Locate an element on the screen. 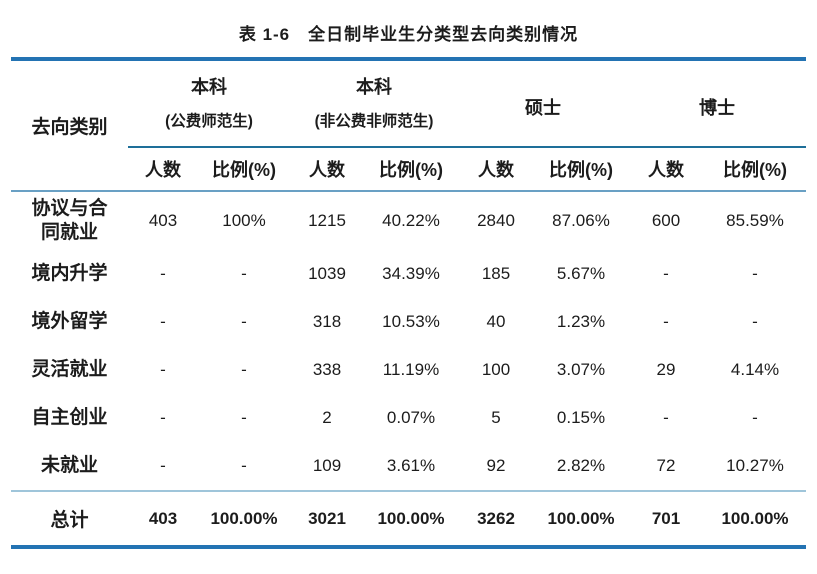 The width and height of the screenshot is (817, 574). table-cell: 85.59% is located at coordinates (755, 220).